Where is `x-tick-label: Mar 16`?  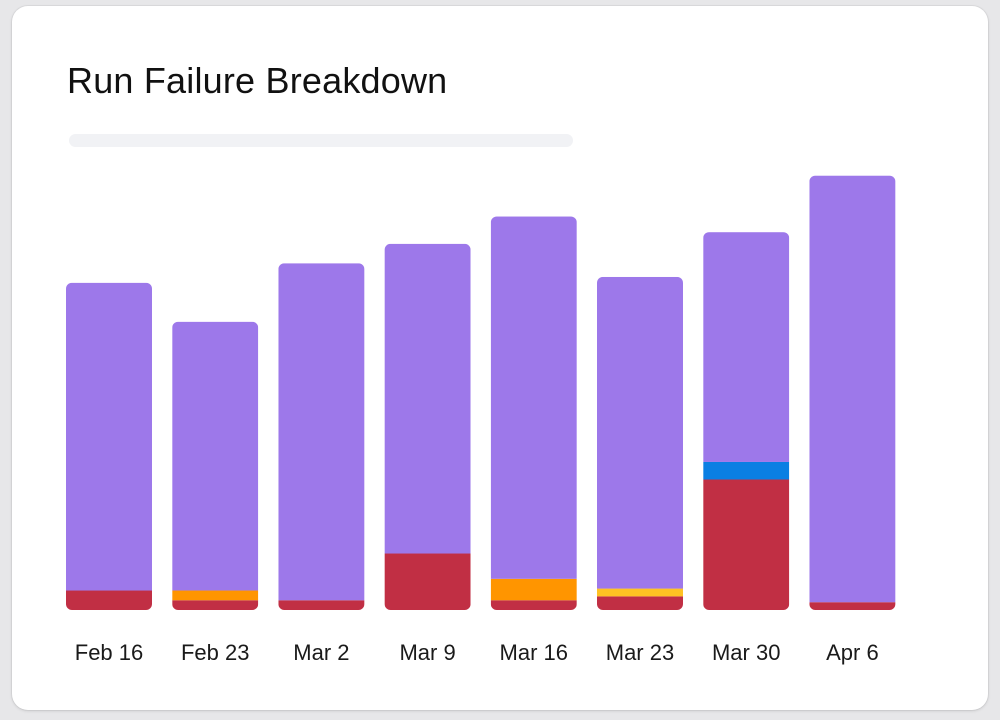 x-tick-label: Mar 16 is located at coordinates (534, 652).